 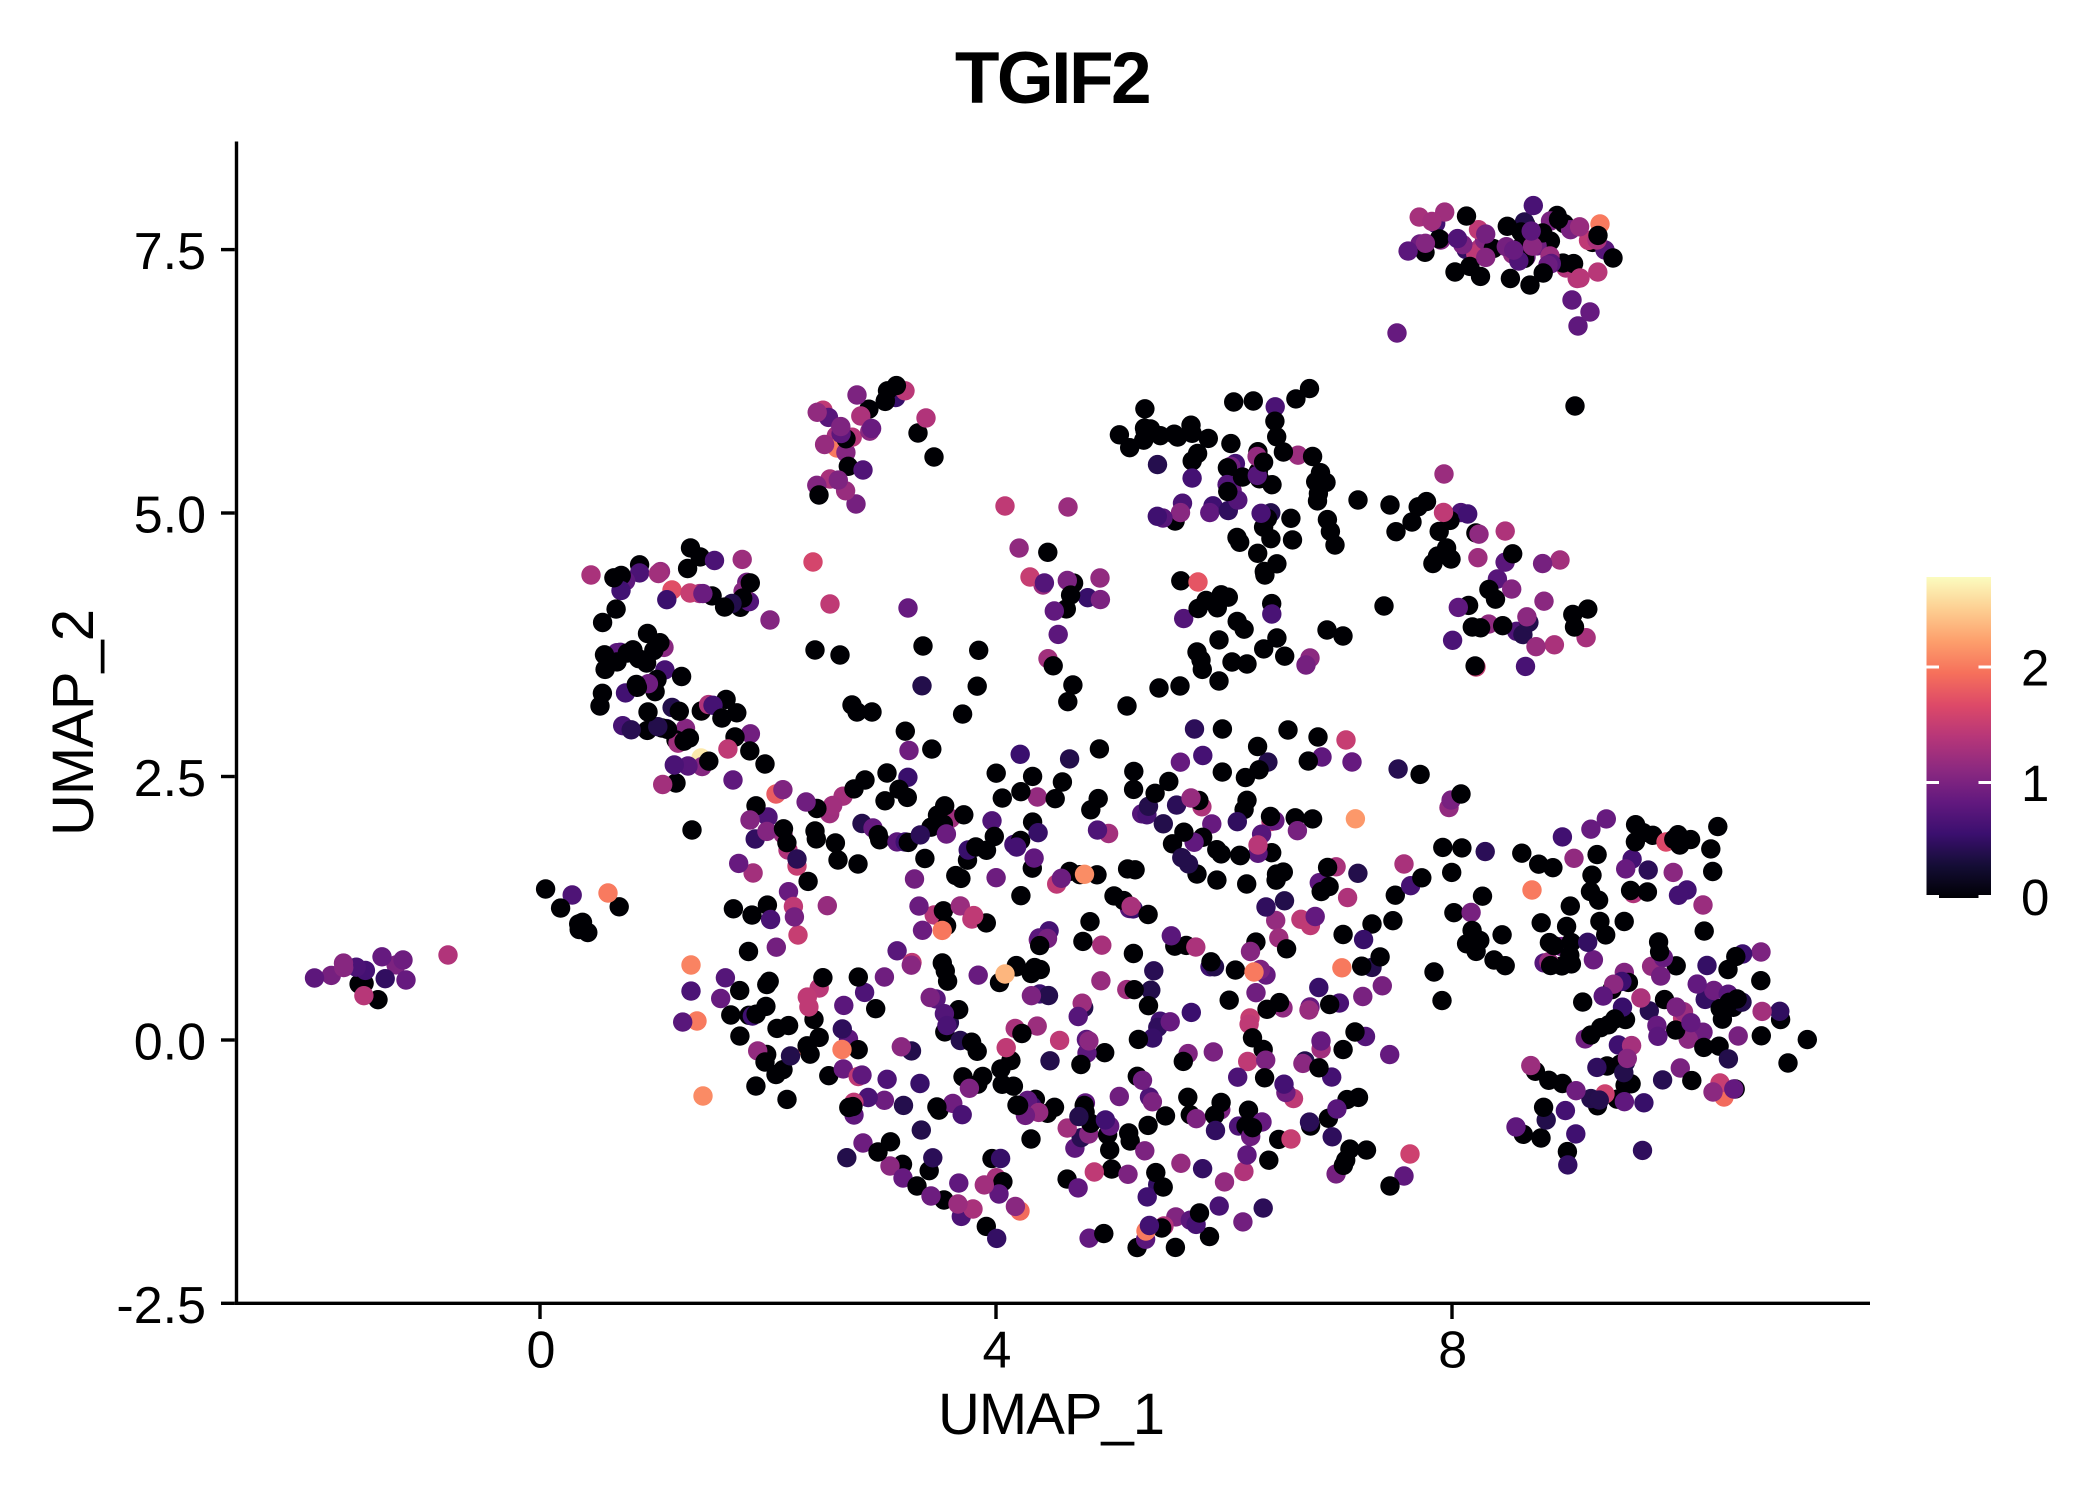 I want to click on svg-text: 8, so click(x=1452, y=1351).